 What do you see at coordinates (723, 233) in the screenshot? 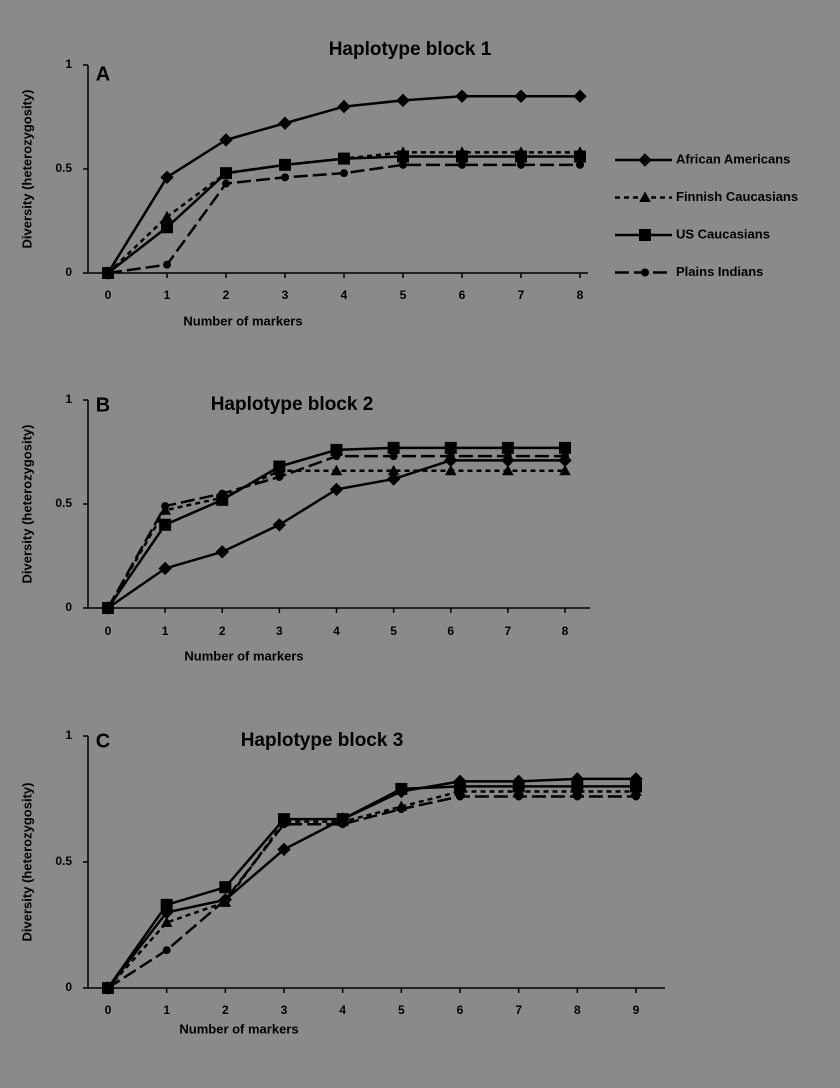
I see `legend-label: US Caucasians` at bounding box center [723, 233].